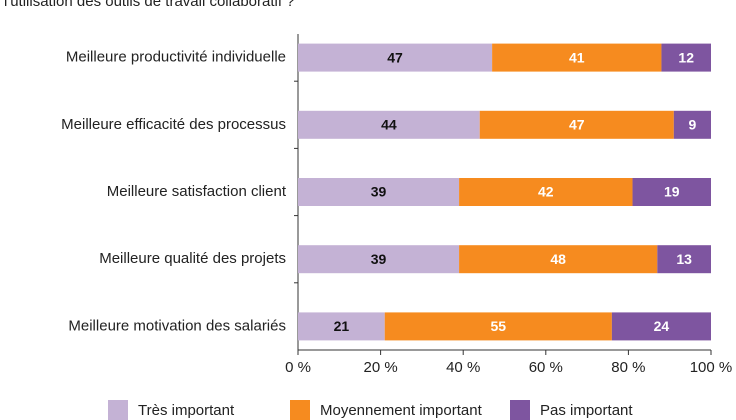  I want to click on legend-label: Moyennement important, so click(401, 410).